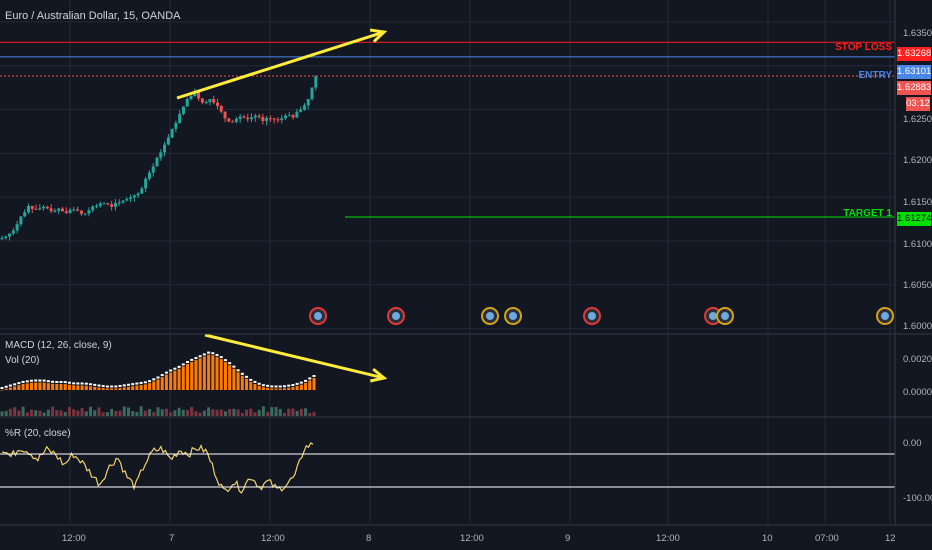  I want to click on price-up-arrow, so click(280, 65).